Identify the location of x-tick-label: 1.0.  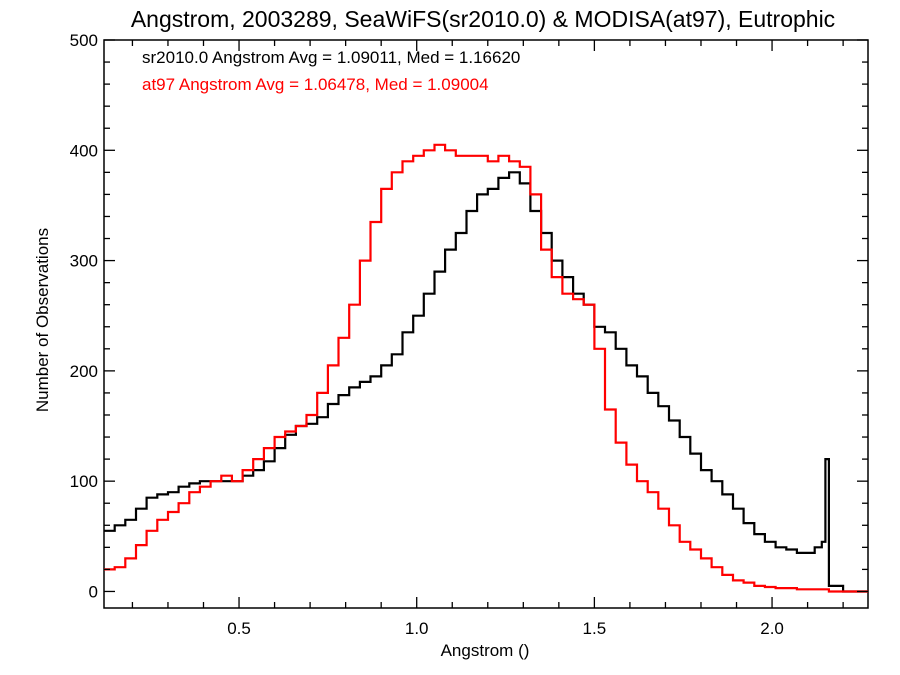
(417, 628).